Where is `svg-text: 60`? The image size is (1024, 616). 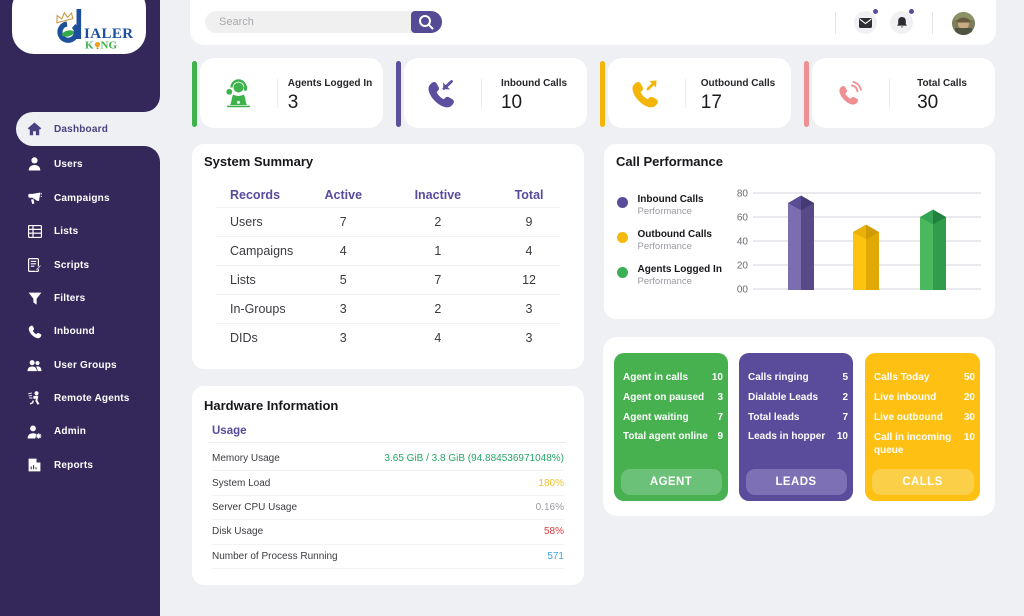
svg-text: 60 is located at coordinates (743, 218).